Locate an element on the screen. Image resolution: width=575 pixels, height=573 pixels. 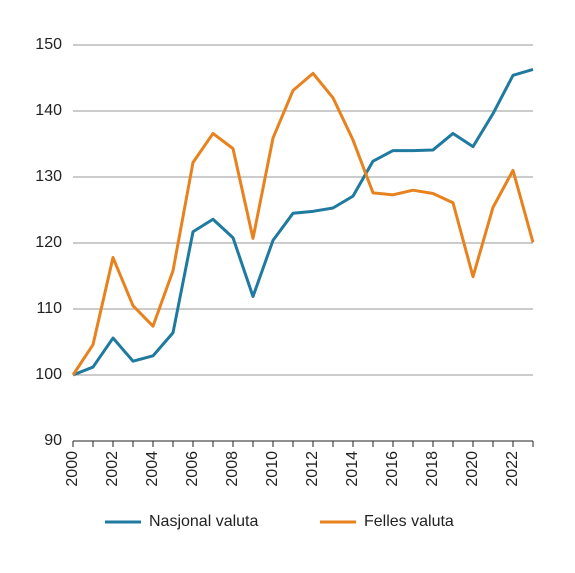
legend-label: Nasjonal valuta is located at coordinates (204, 521).